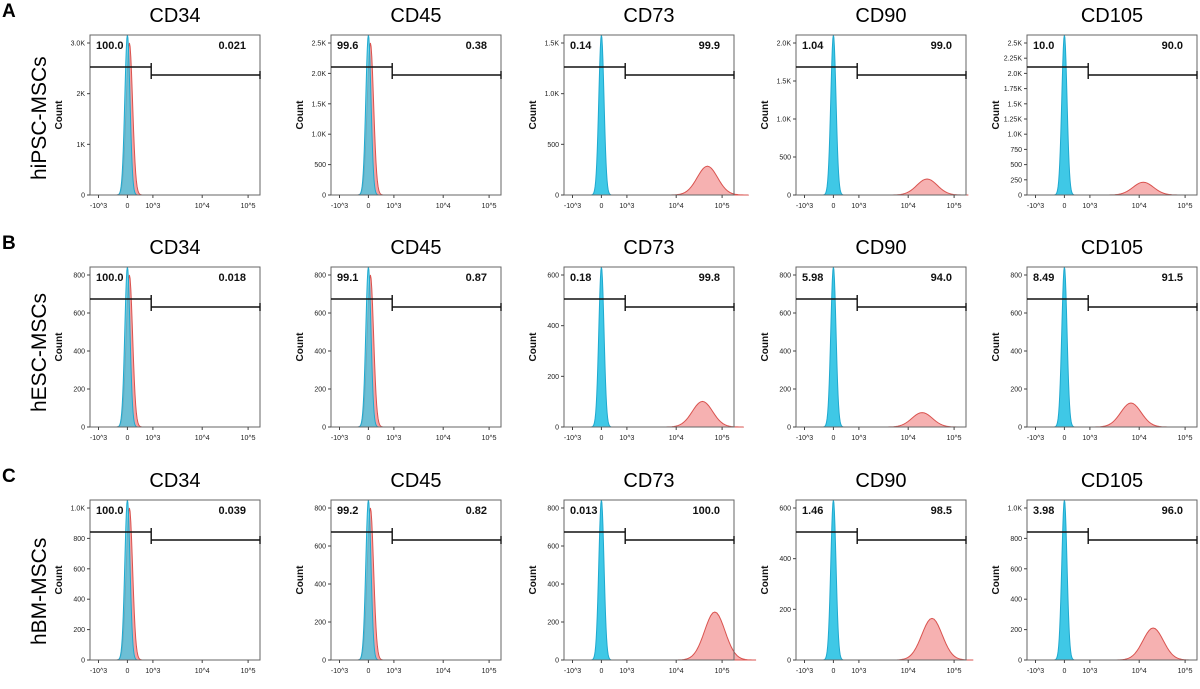 The width and height of the screenshot is (1200, 689). Describe the element at coordinates (784, 44) in the screenshot. I see `y-tick-label: 2.0K` at that location.